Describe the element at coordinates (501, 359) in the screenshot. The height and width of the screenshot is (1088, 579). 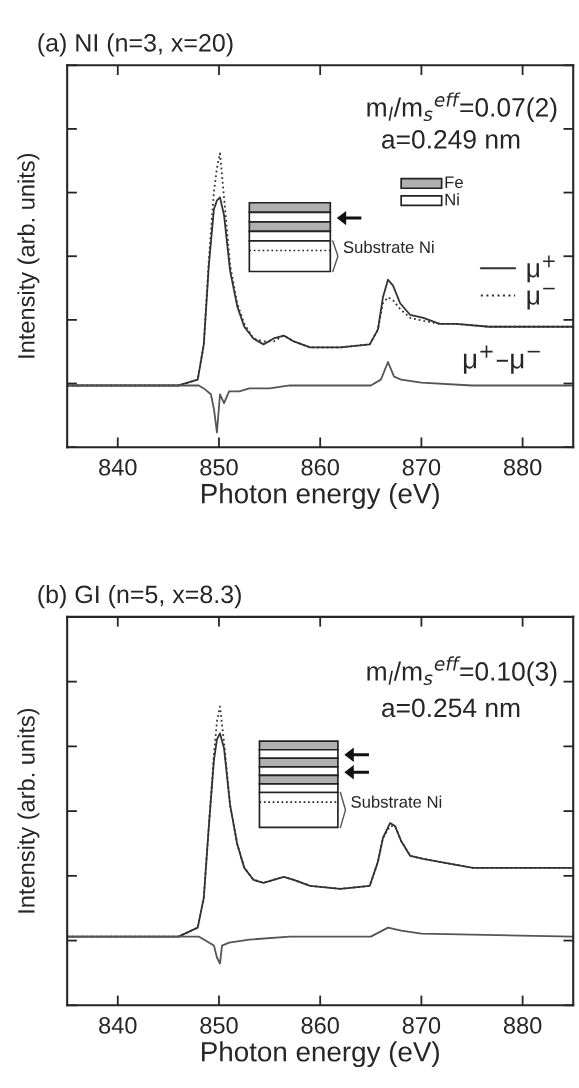
I see `annotation: μ$^{+}$–μ$^{−}$` at that location.